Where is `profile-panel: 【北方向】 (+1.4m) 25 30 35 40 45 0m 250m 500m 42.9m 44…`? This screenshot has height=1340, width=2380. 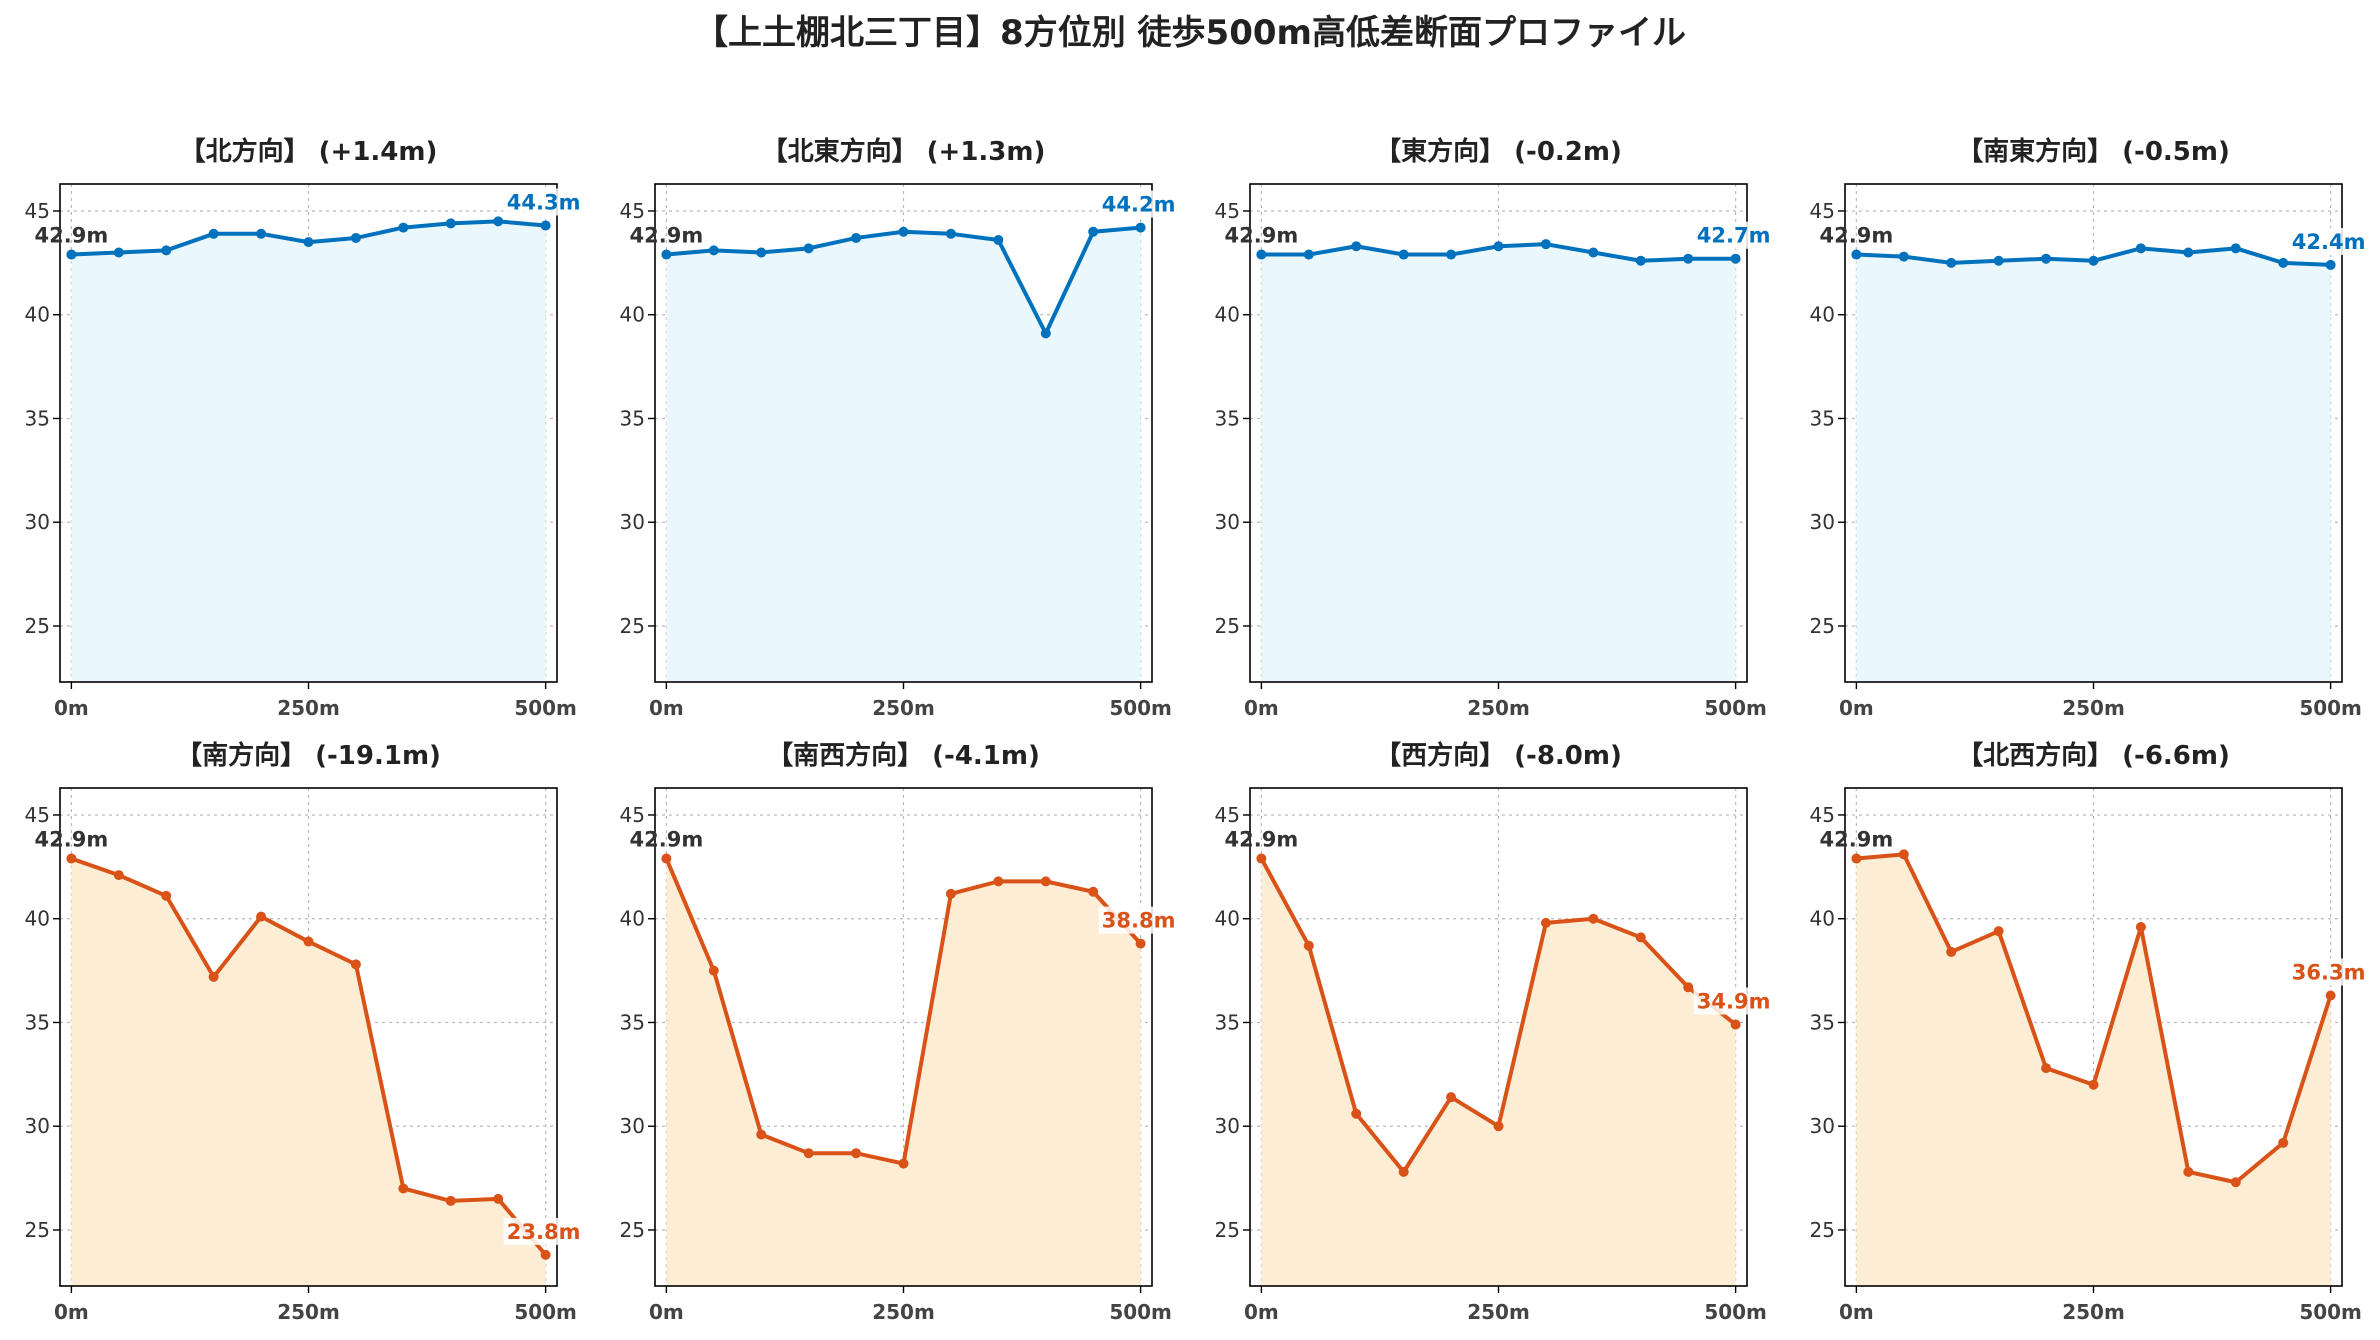
profile-panel: 【北方向】 (+1.4m) 25 30 35 40 45 0m 250m 500m 42.9m 44… is located at coordinates (304, 428).